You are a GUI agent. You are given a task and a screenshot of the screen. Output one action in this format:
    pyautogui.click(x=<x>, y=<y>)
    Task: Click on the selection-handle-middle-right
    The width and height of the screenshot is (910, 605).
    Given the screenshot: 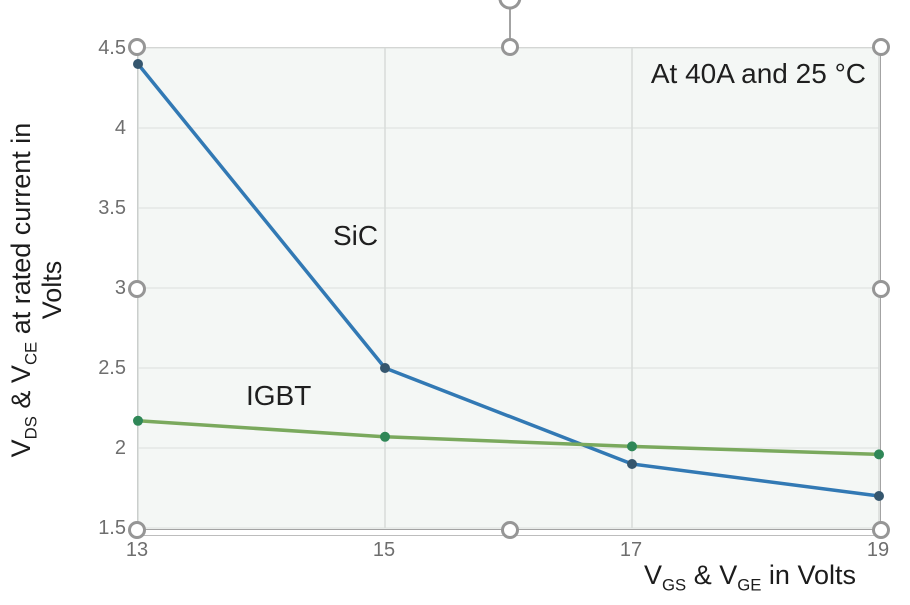 What is the action you would take?
    pyautogui.click(x=881, y=289)
    